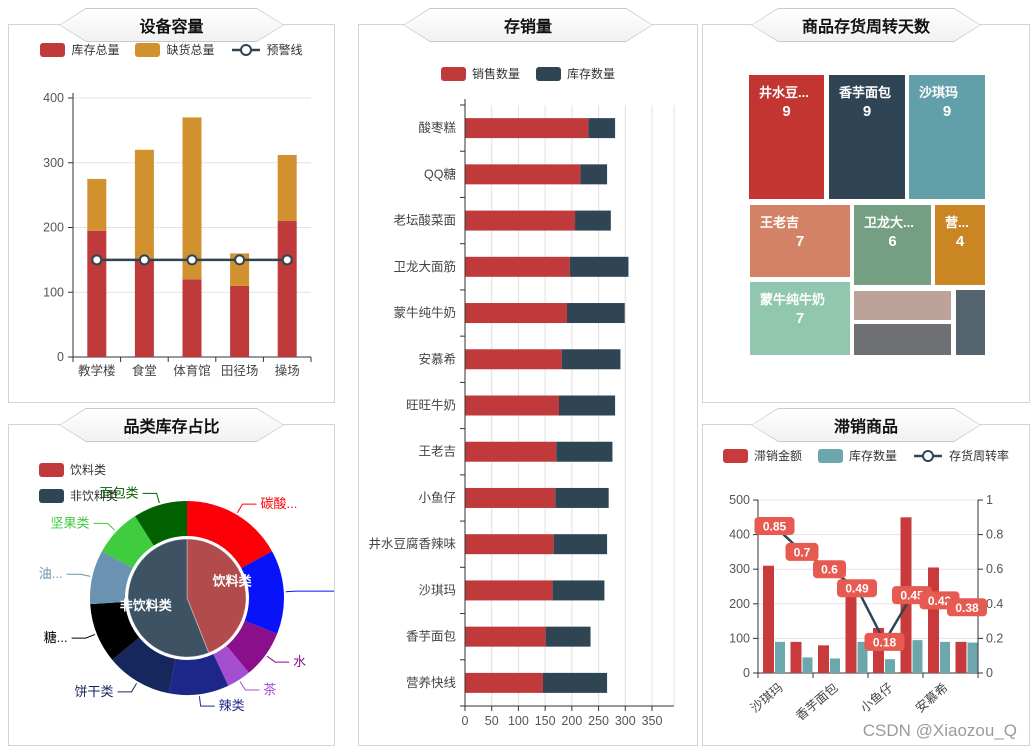 Image resolution: width=1033 pixels, height=747 pixels. I want to click on panel-title: 滞销商品, so click(865, 427).